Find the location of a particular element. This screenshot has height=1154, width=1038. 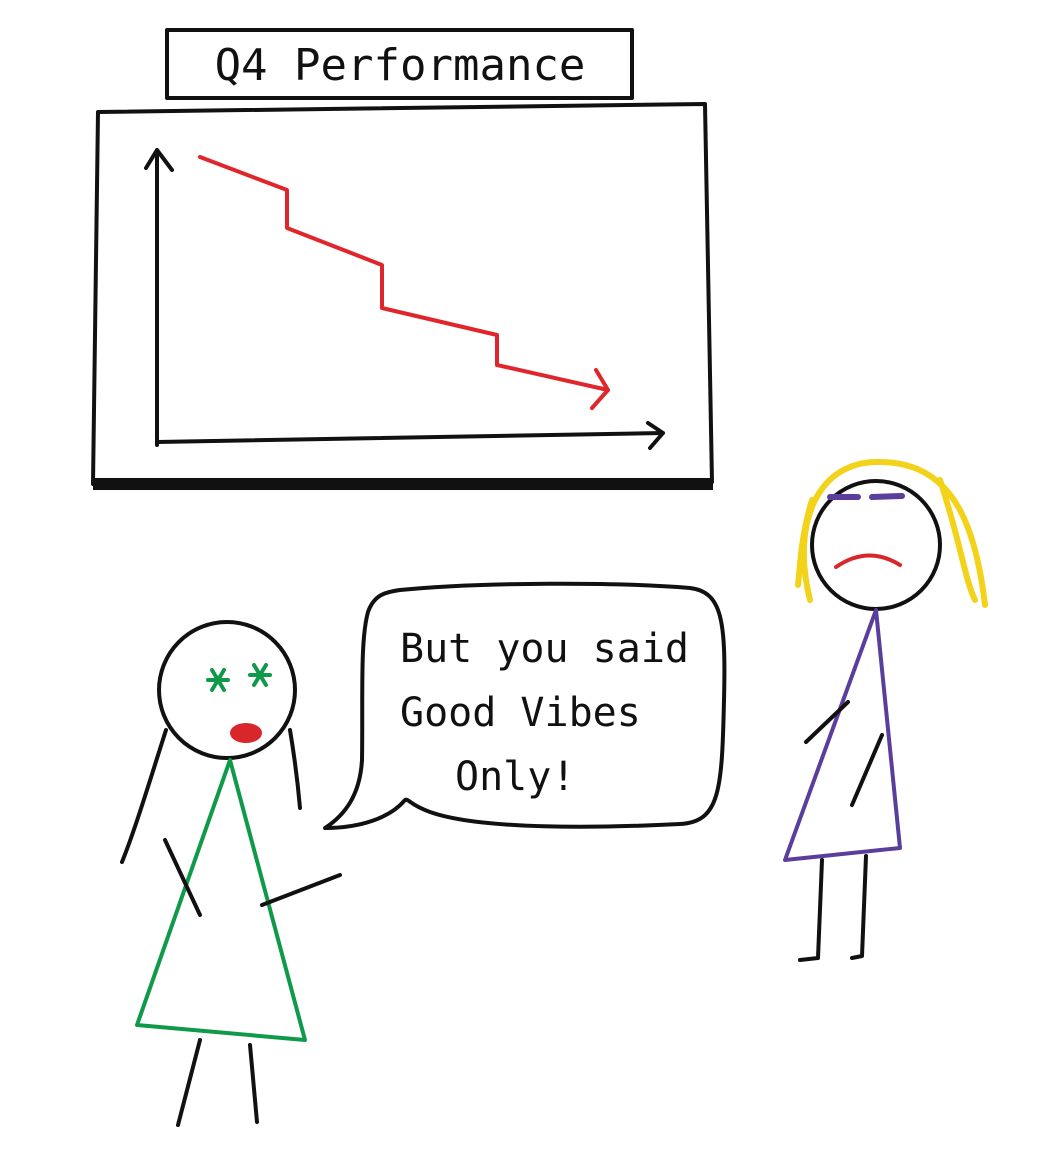

green-dress is located at coordinates (221, 900).